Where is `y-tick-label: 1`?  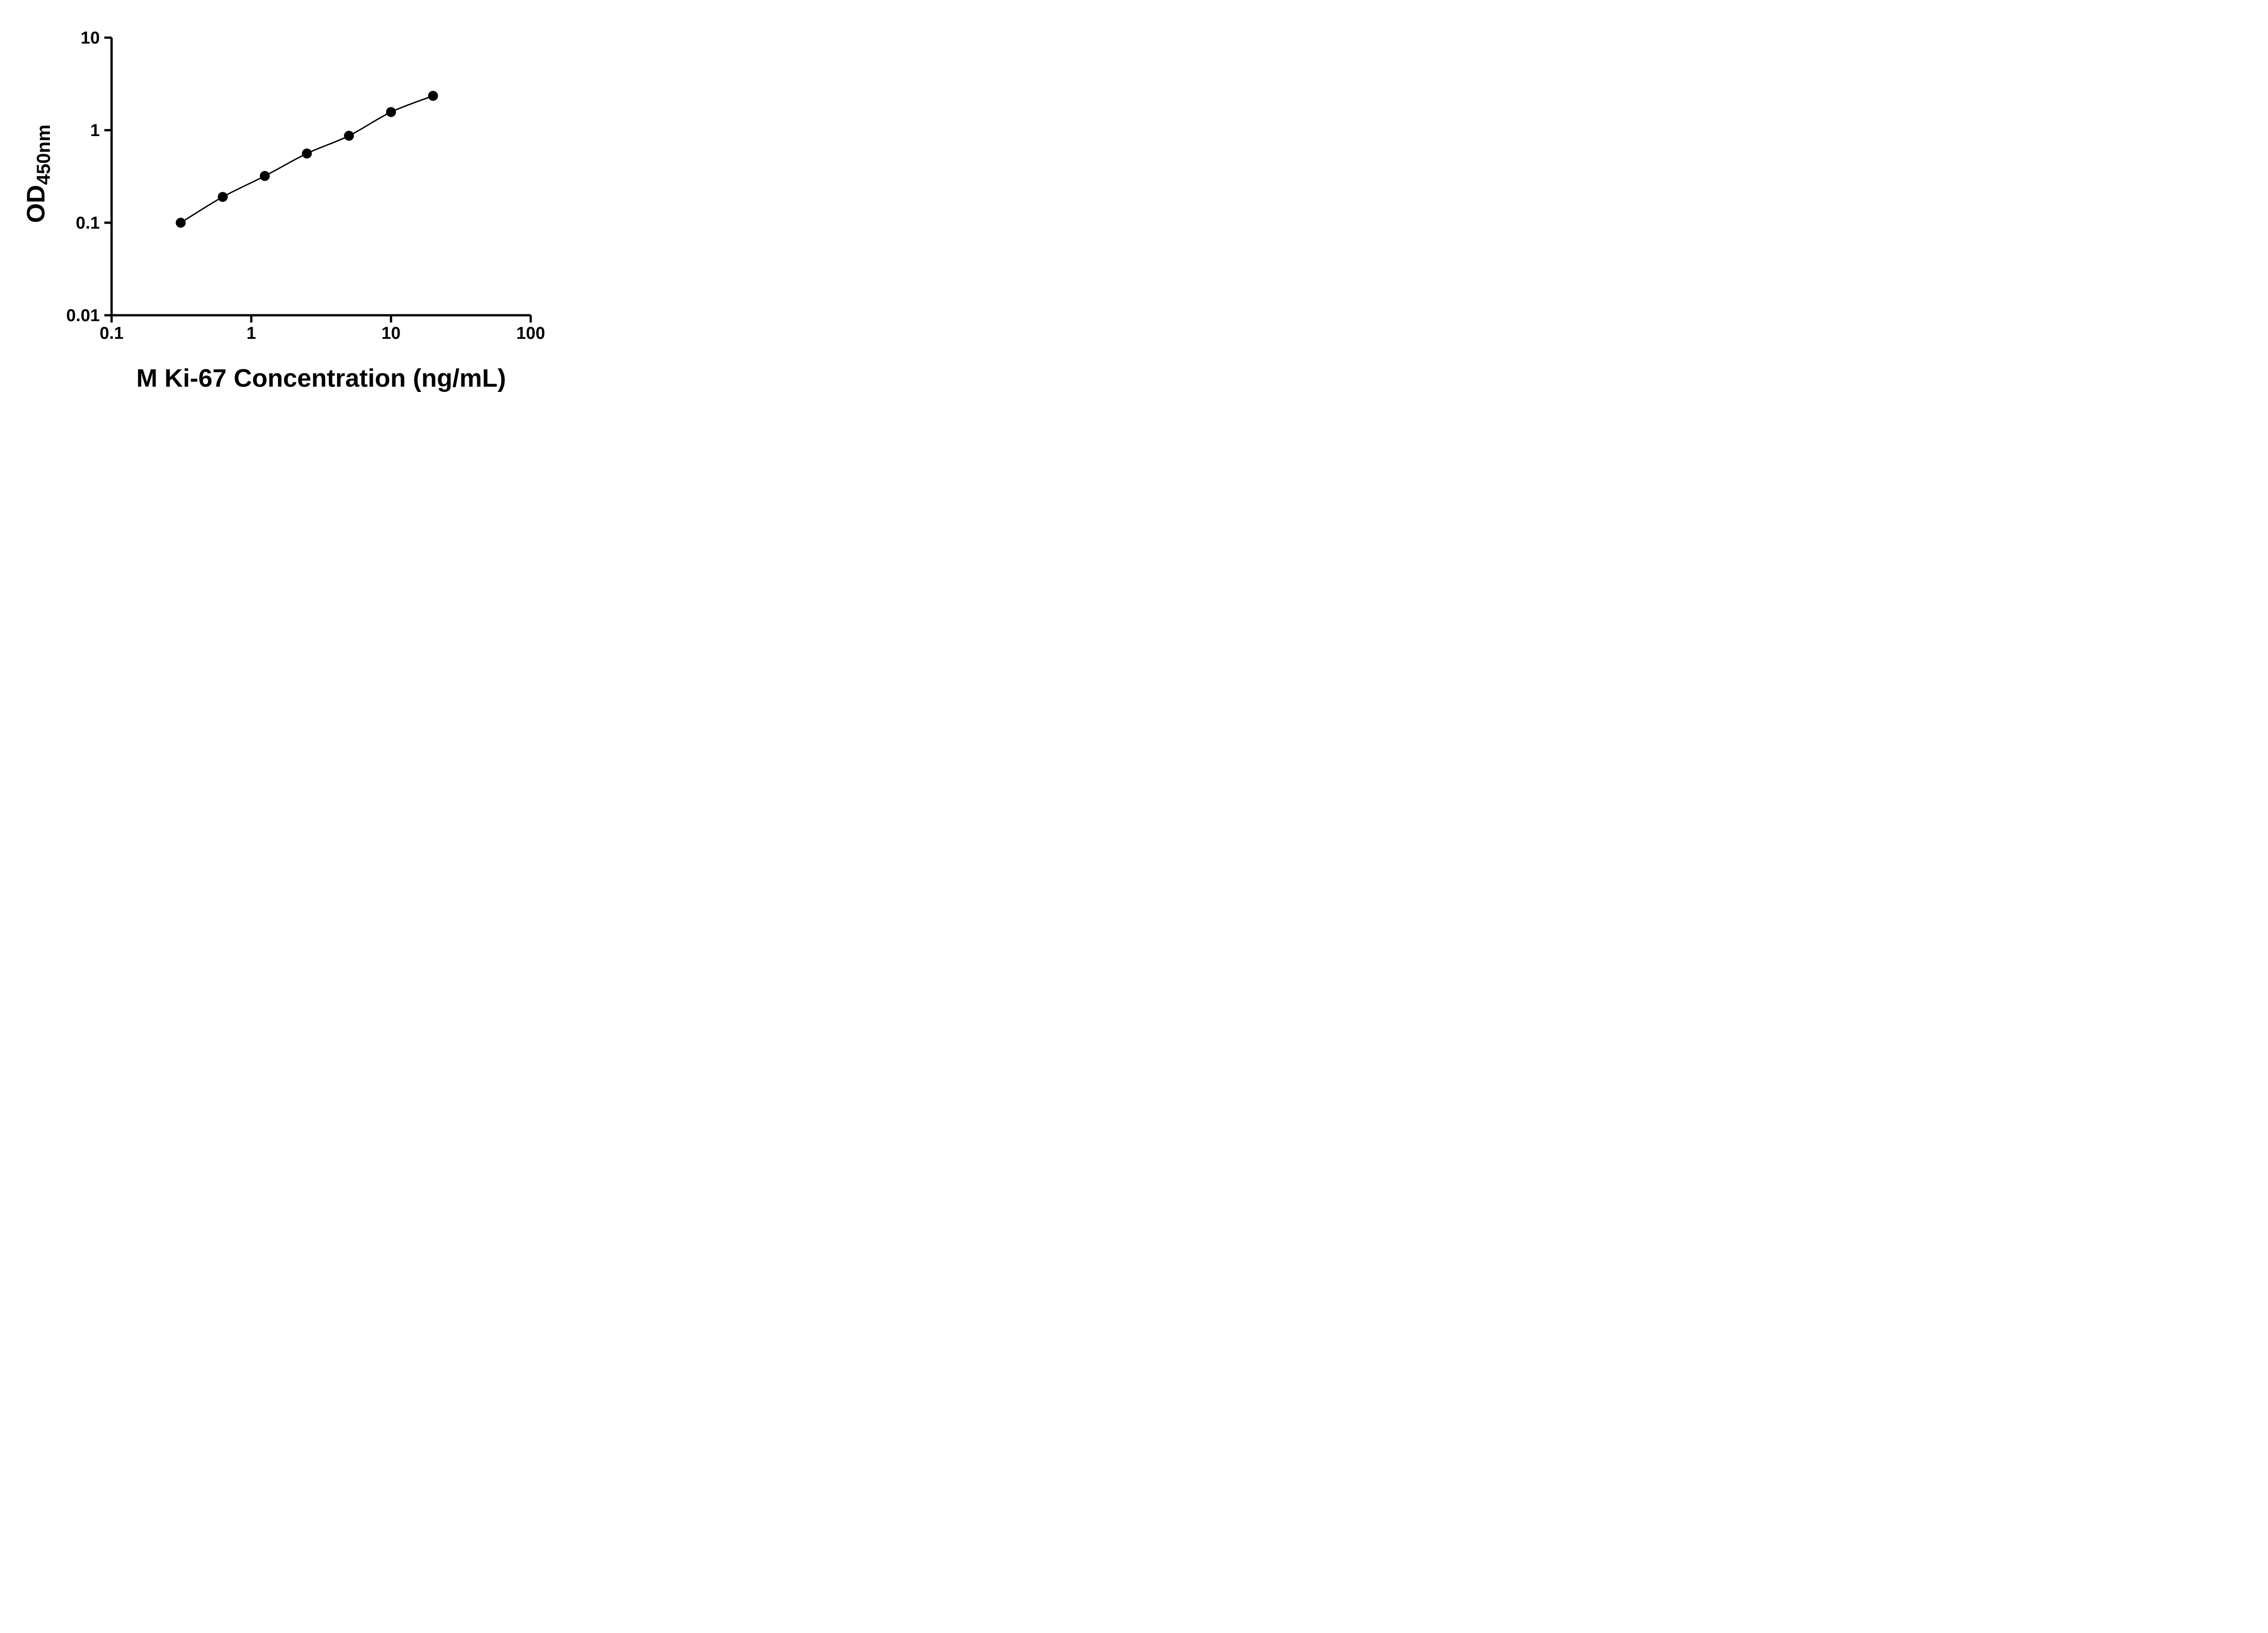
y-tick-label: 1 is located at coordinates (95, 130).